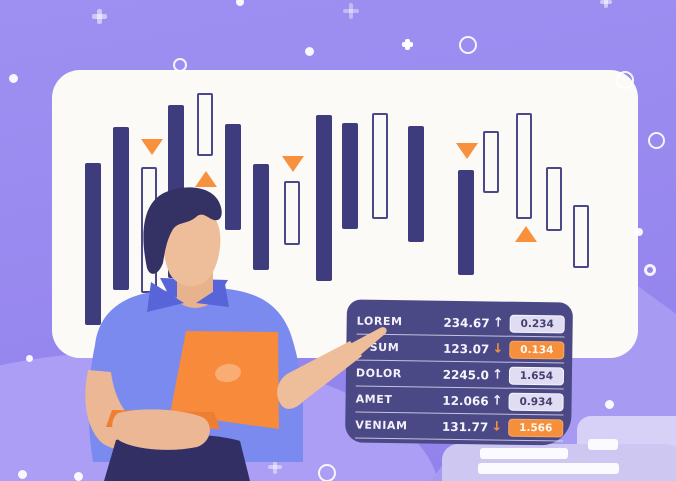 The width and height of the screenshot is (676, 481). What do you see at coordinates (379, 321) in the screenshot?
I see `ticker-symbol: LOREM` at bounding box center [379, 321].